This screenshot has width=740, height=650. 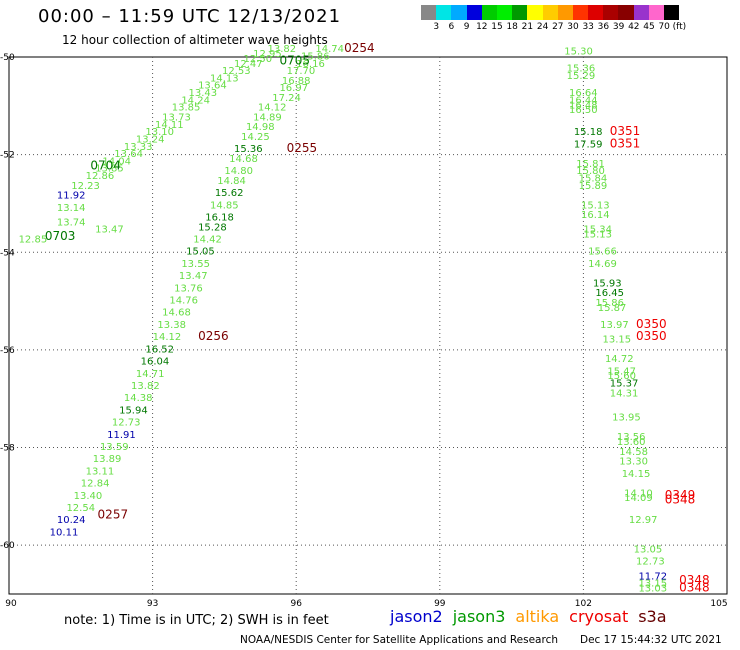 I want to click on wave-height-label: 14.13, so click(x=224, y=78).